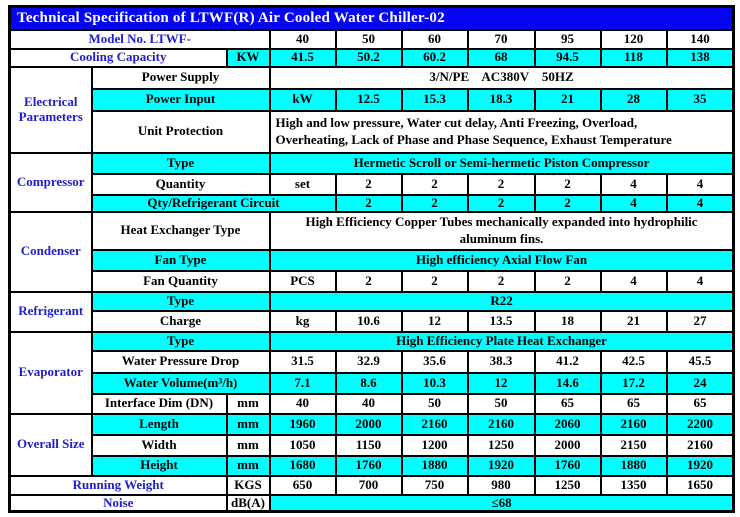 The height and width of the screenshot is (517, 740). What do you see at coordinates (213, 203) in the screenshot?
I see `qty-refrigerant-circuit-label: Qty/Refrigerant Circuit` at bounding box center [213, 203].